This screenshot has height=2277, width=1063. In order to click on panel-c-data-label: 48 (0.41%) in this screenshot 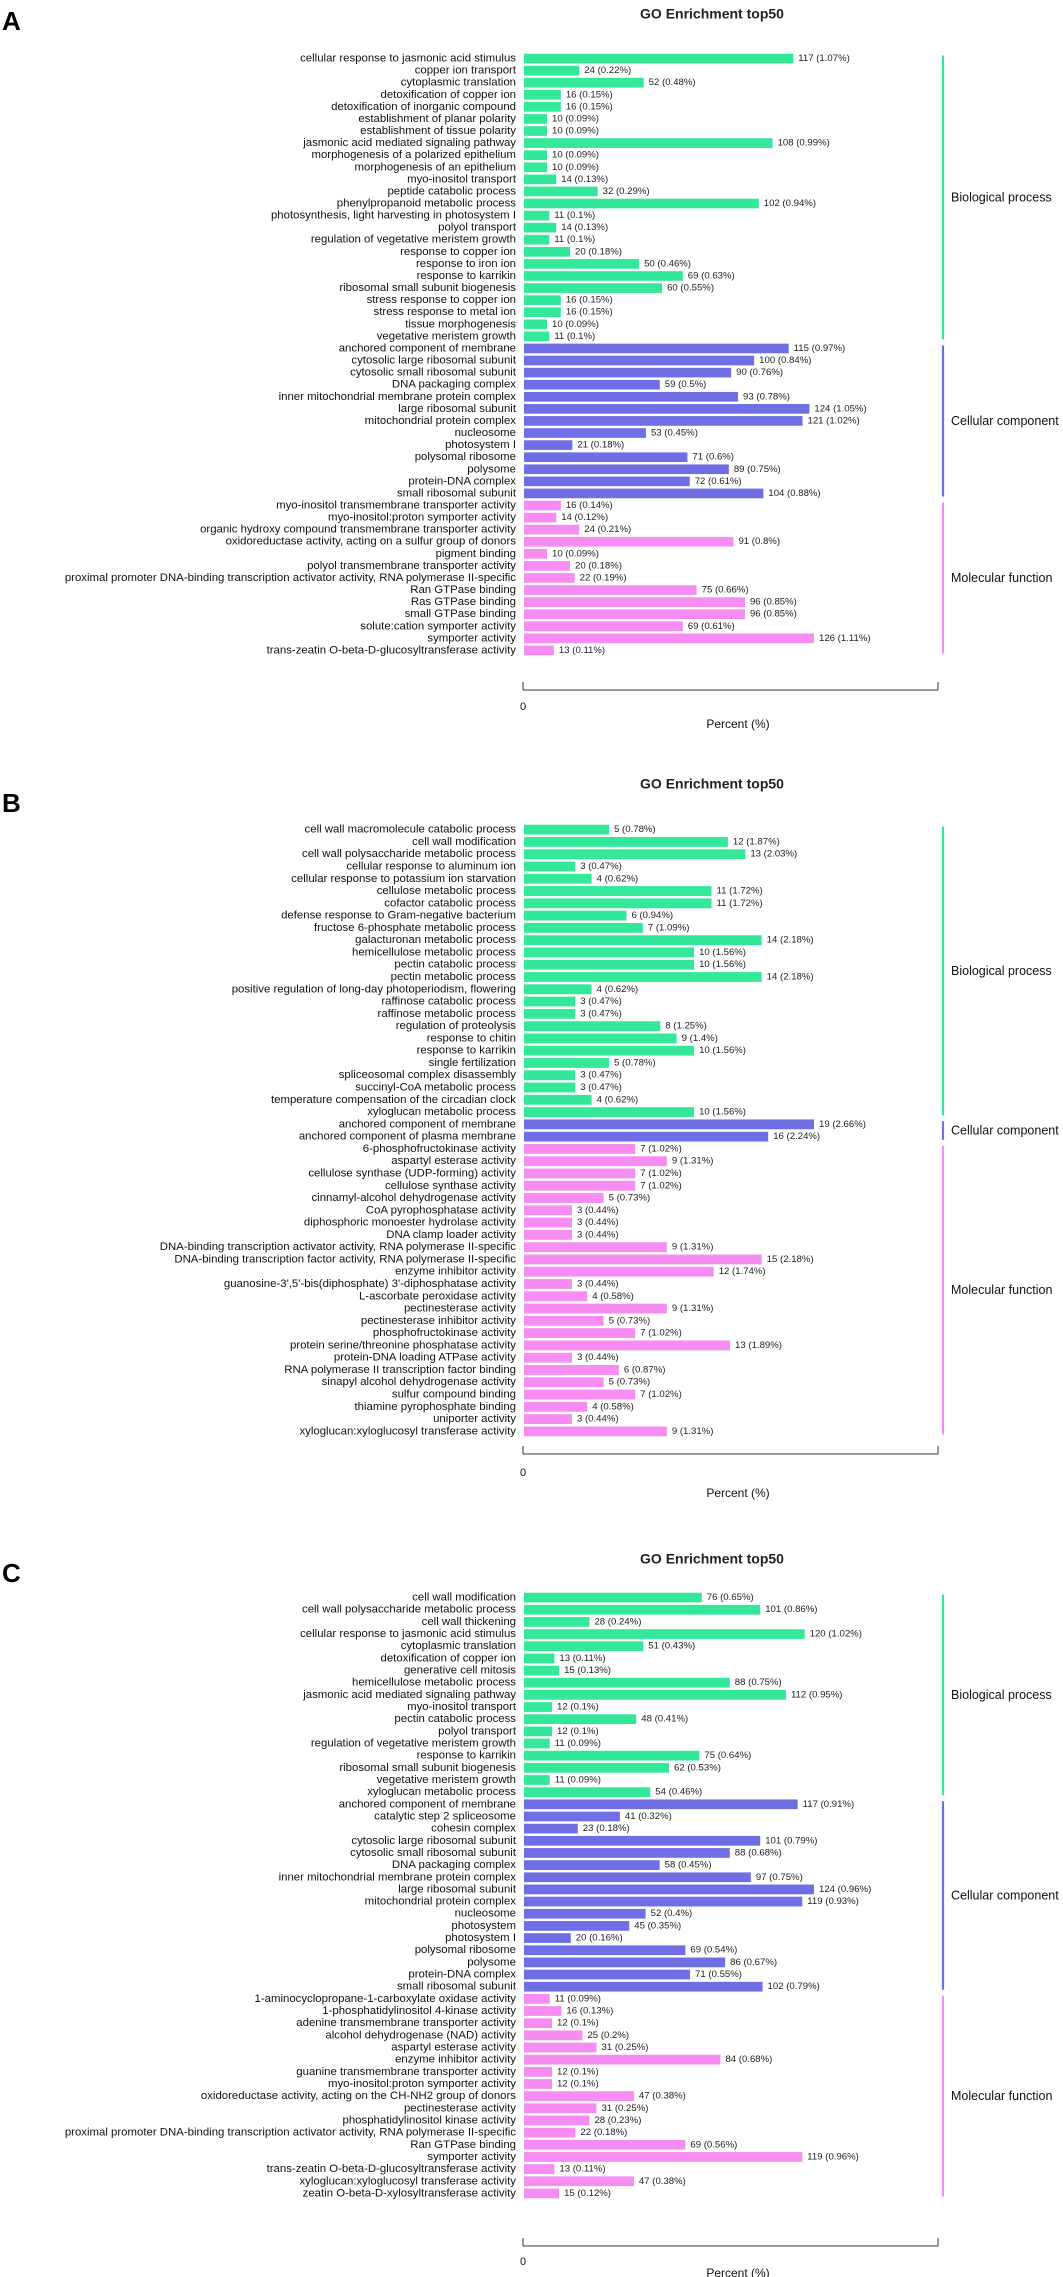, I will do `click(664, 1719)`.